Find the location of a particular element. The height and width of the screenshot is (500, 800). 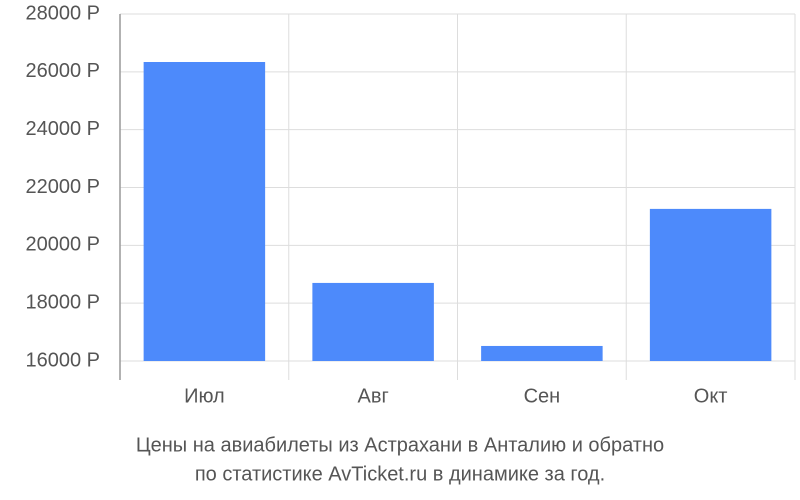

y-tick-label: 18000 Р is located at coordinates (62, 302).